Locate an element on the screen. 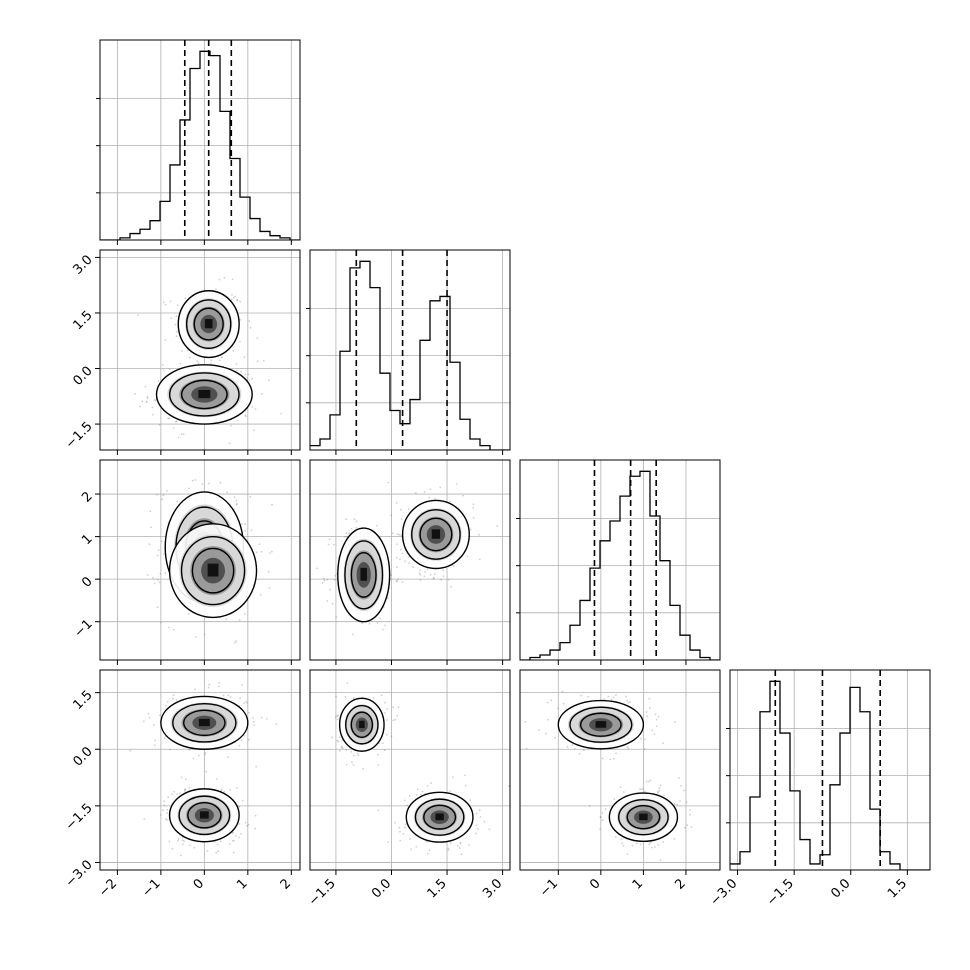  y-tick-label: 0.0 is located at coordinates (82, 376).